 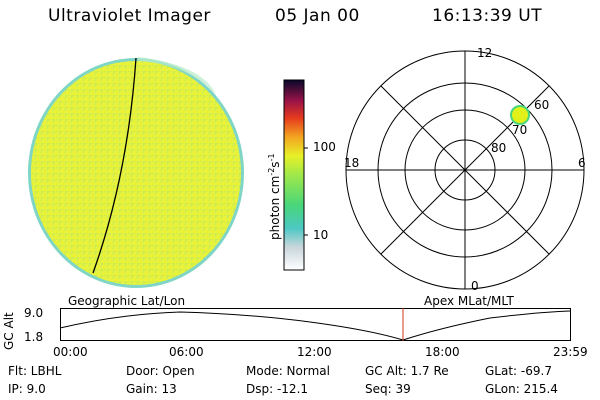 I want to click on unit-base: photon cm, so click(x=275, y=207).